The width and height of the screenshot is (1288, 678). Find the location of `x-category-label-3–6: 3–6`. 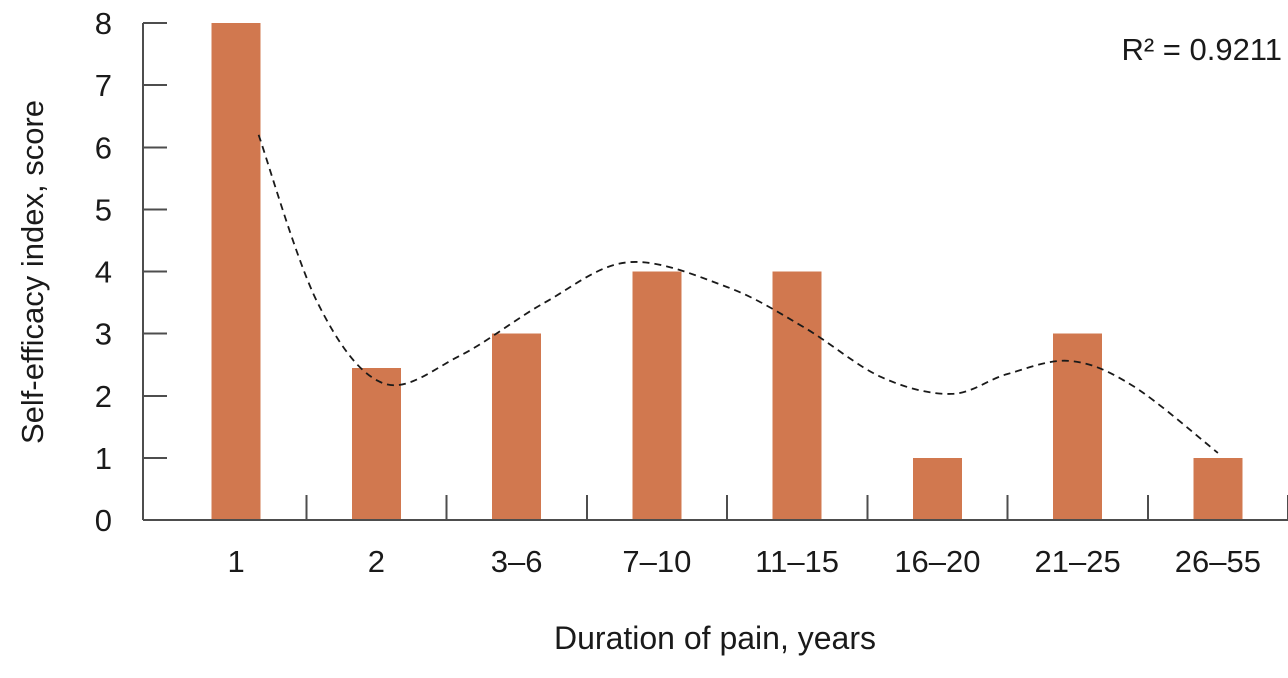

x-category-label-3–6: 3–6 is located at coordinates (517, 561).